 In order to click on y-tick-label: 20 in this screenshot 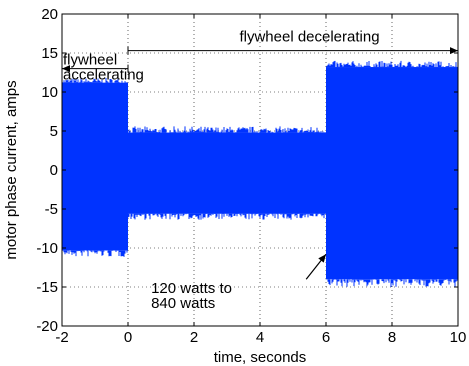, I will do `click(49, 14)`.